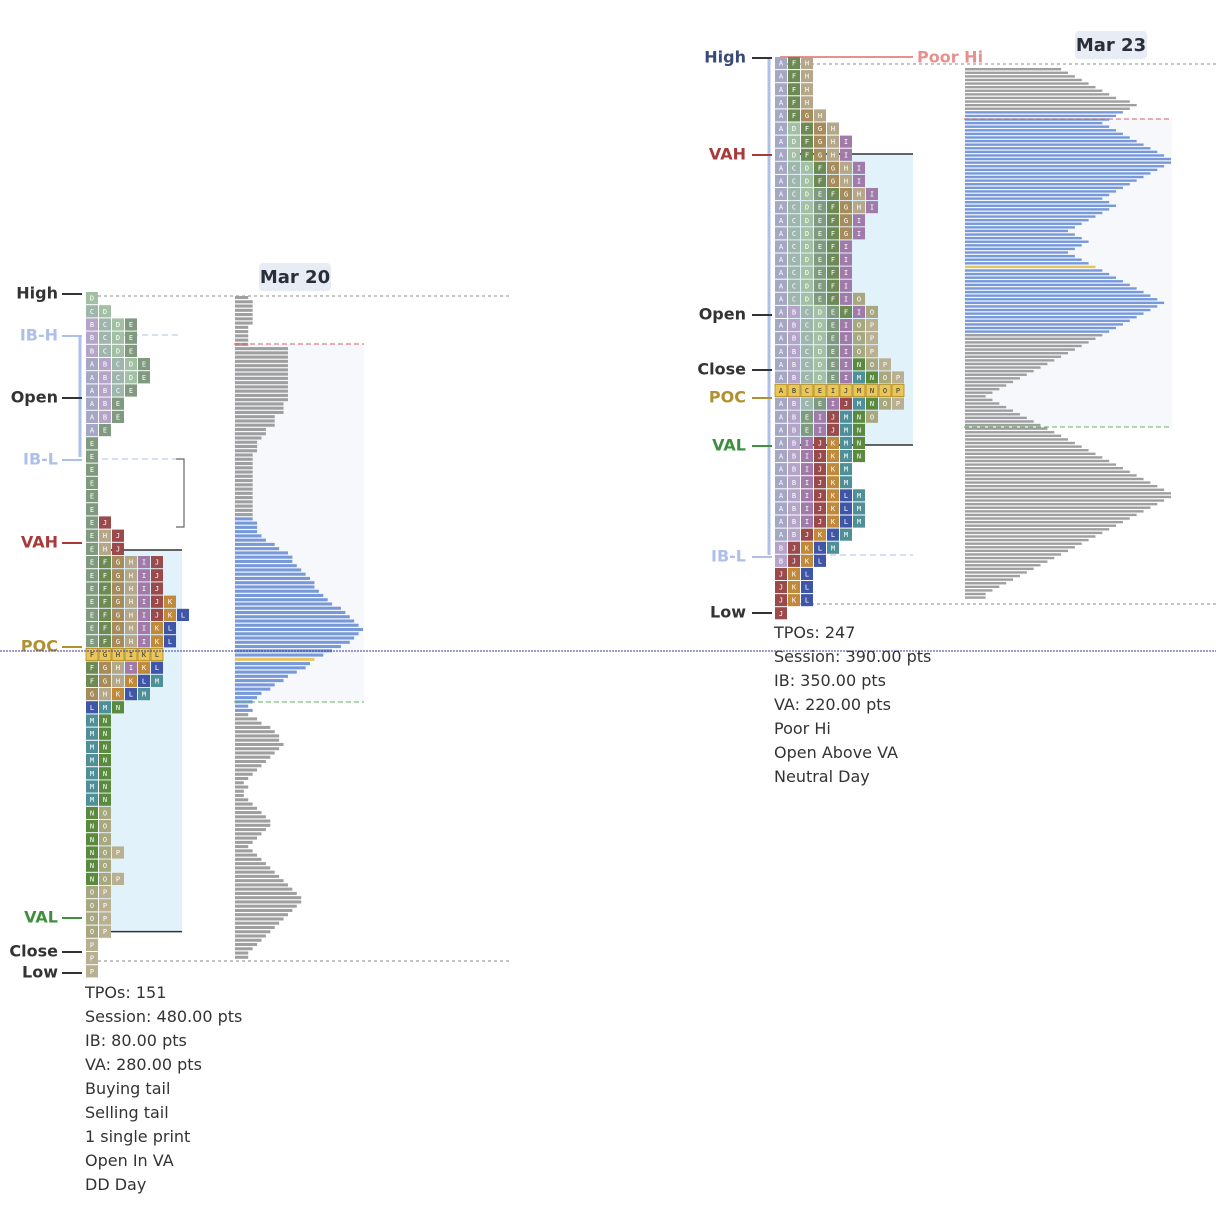 The height and width of the screenshot is (1214, 1216). I want to click on tpo-letter: H, so click(118, 668).